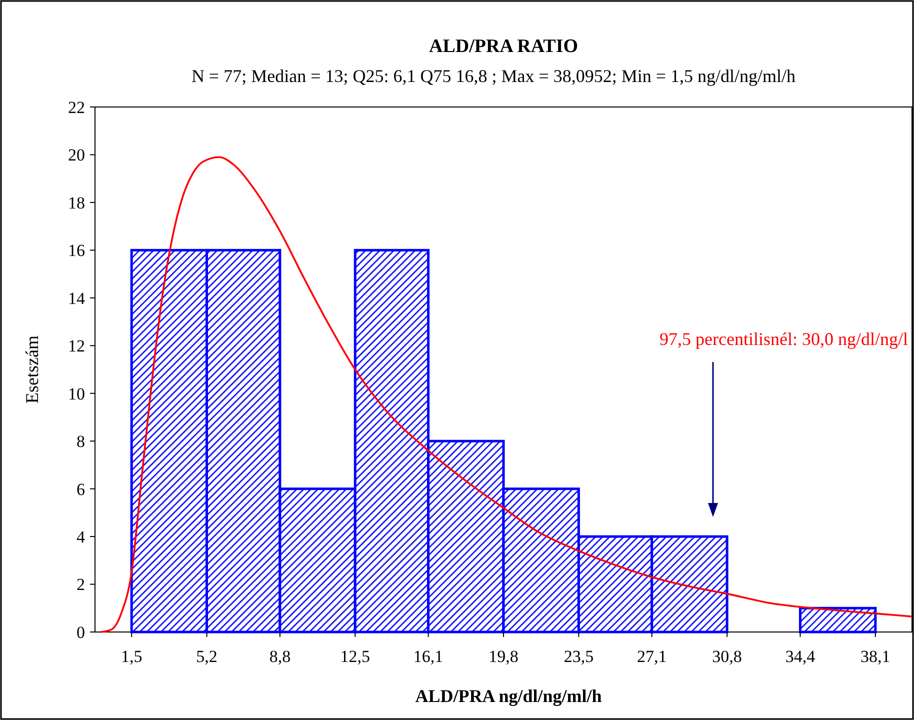  What do you see at coordinates (80, 442) in the screenshot?
I see `y-tick-label: 8` at bounding box center [80, 442].